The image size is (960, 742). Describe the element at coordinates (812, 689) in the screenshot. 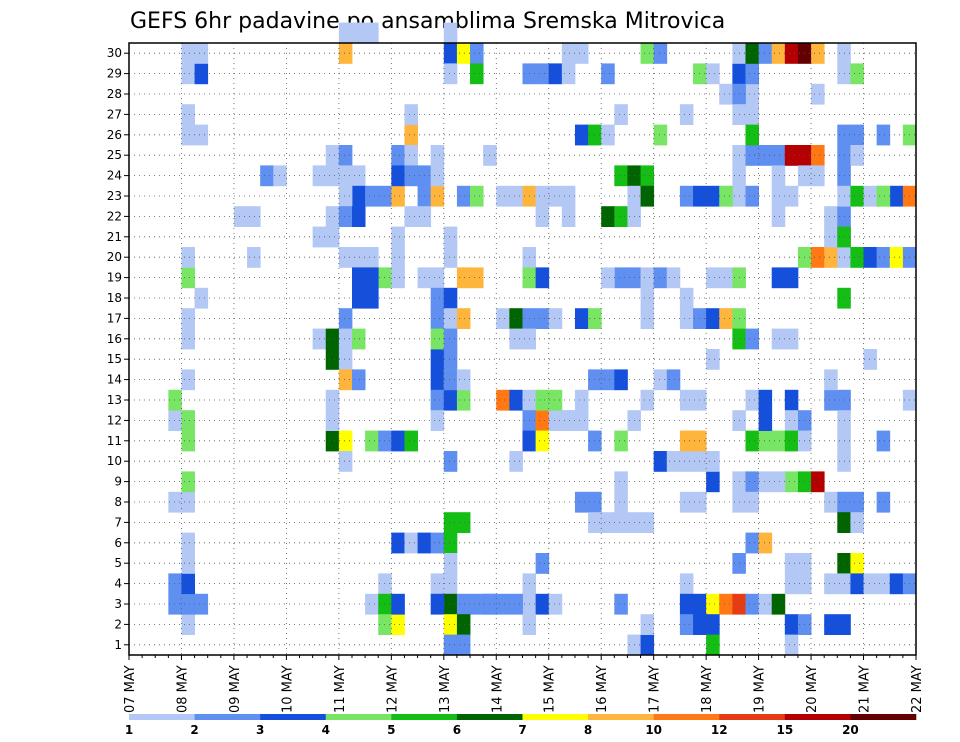

I see `x-tick-label: 20 MAY` at that location.